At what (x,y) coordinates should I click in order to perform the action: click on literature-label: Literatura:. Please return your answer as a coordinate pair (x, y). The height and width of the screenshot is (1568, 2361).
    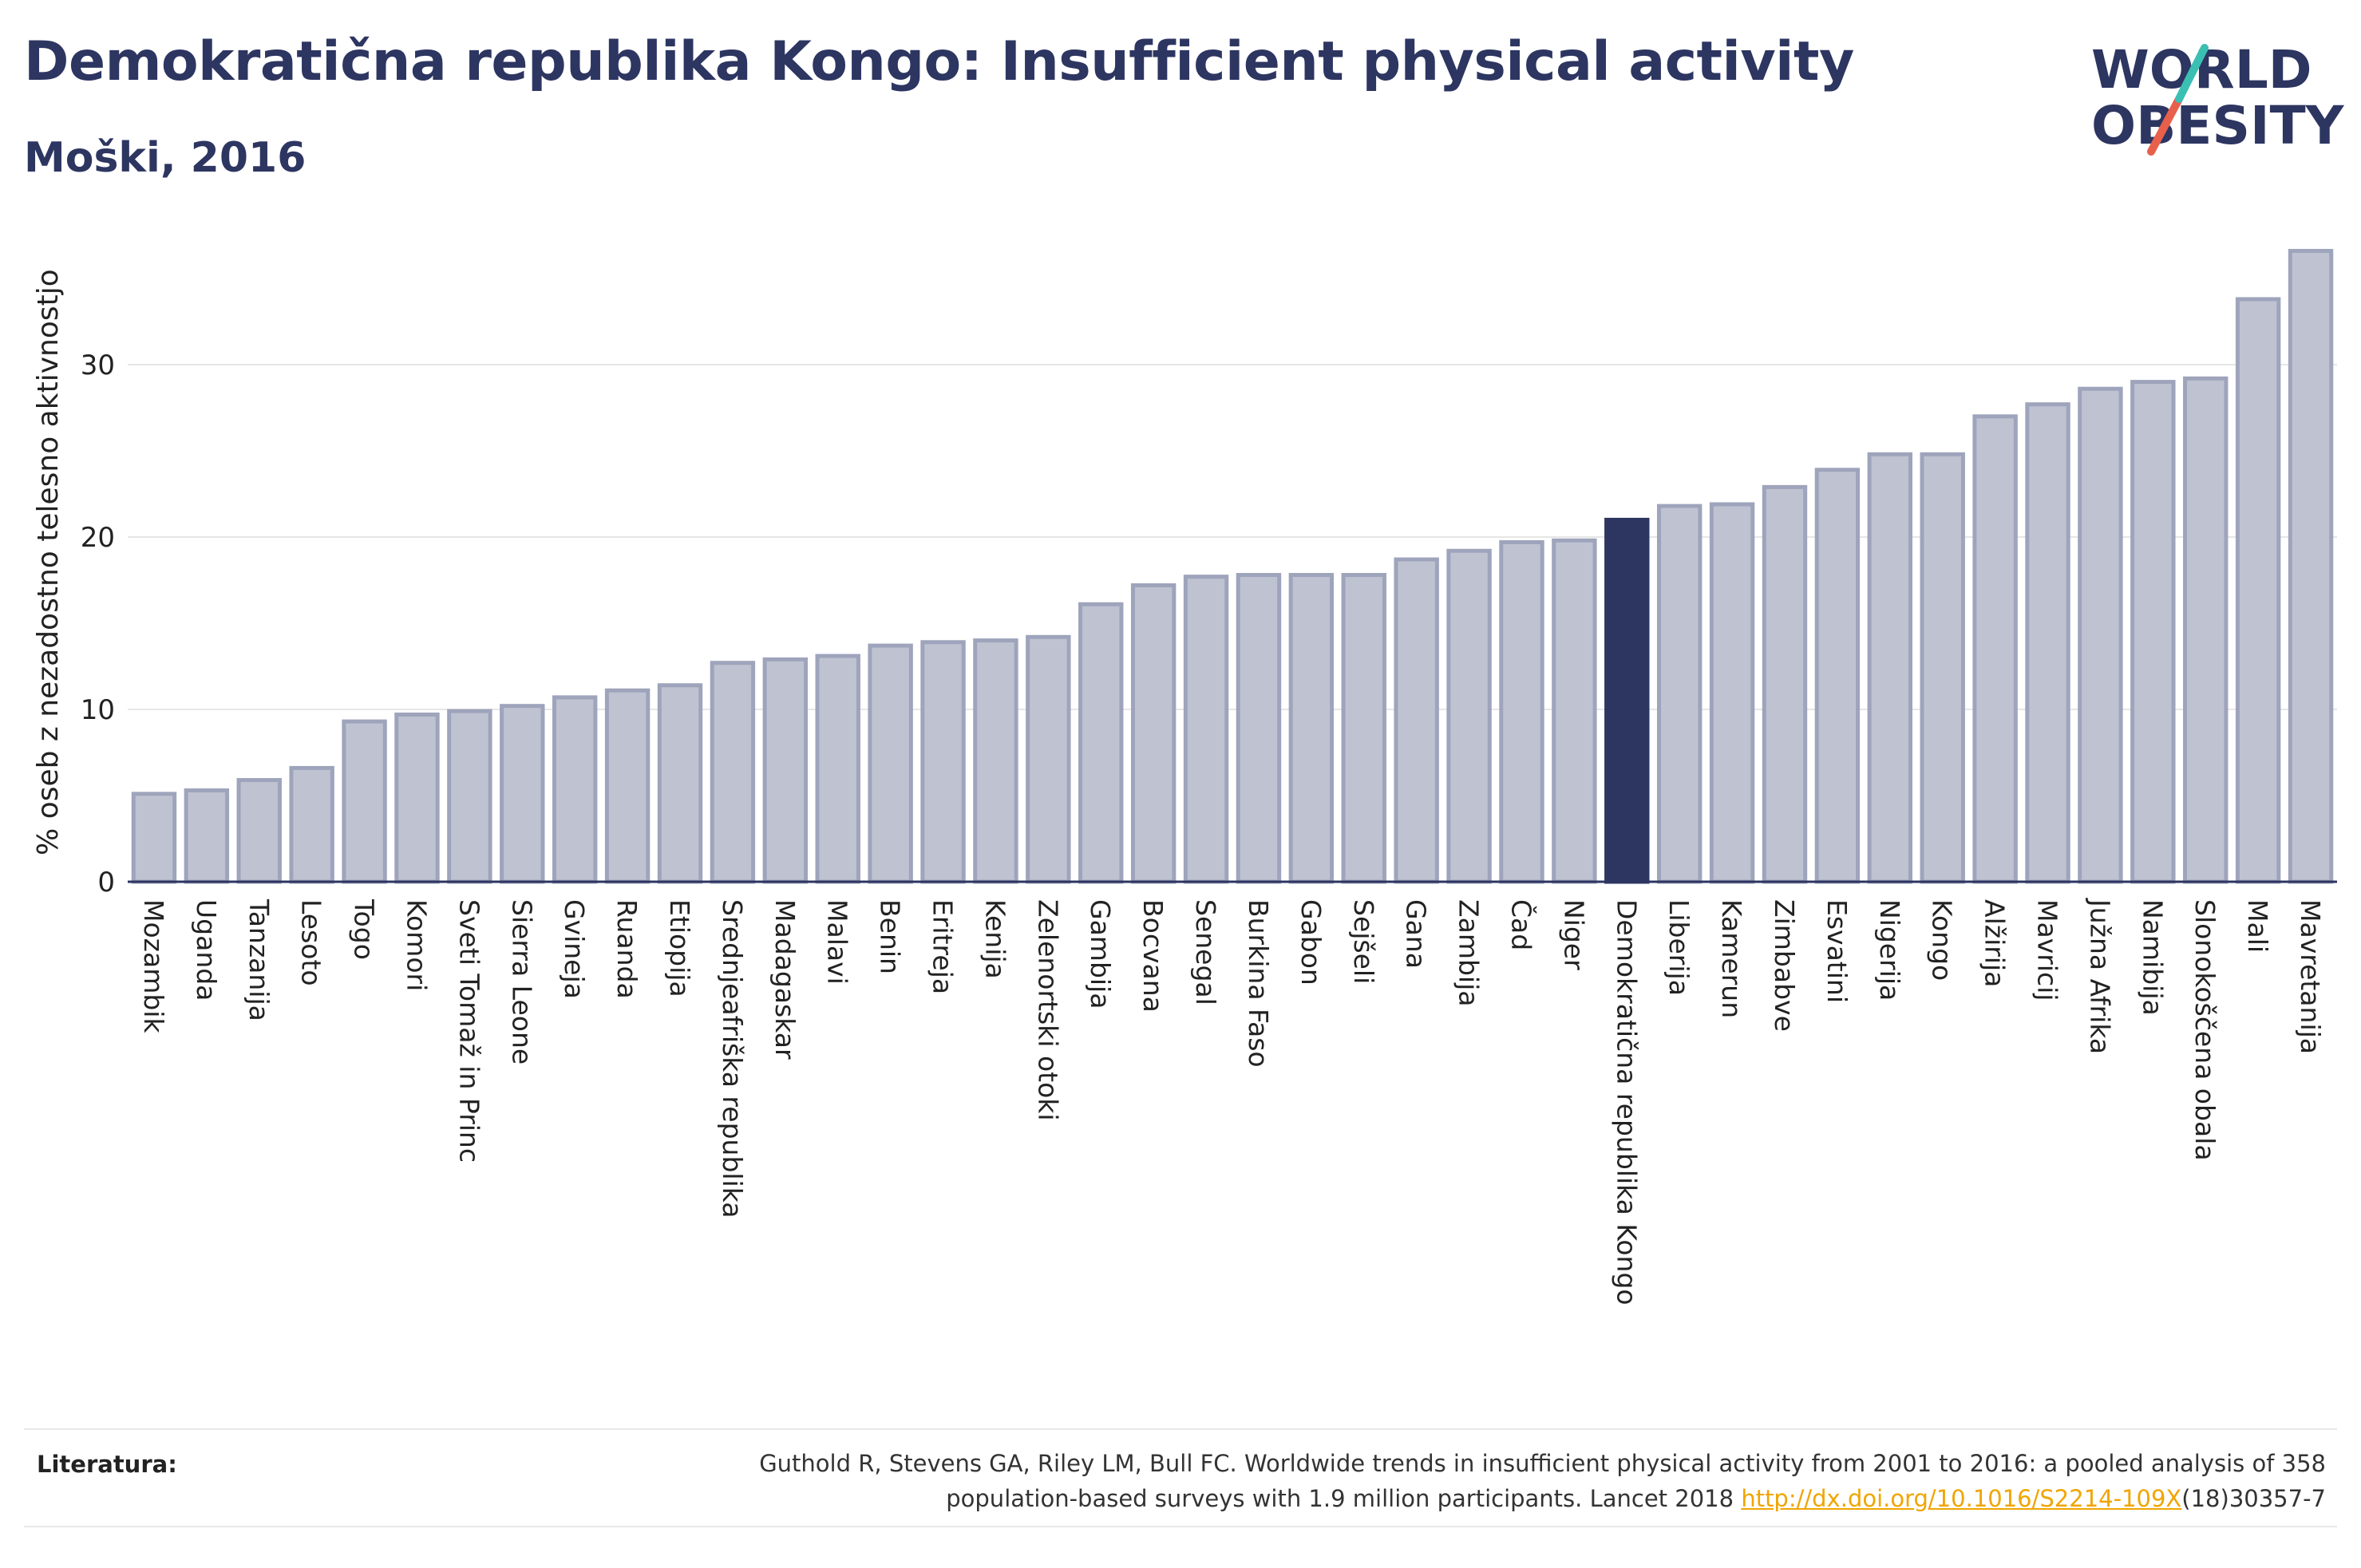
    Looking at the image, I should click on (107, 1464).